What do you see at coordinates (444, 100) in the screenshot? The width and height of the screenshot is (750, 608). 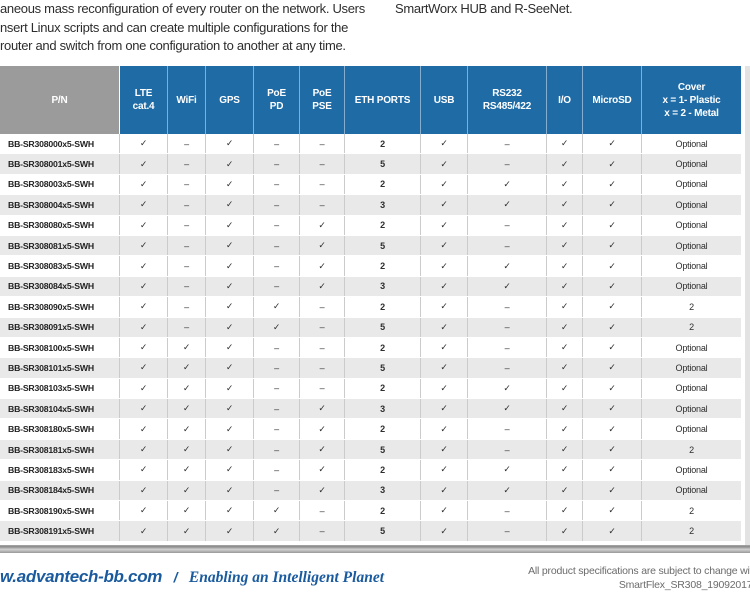 I see `column-header-usb: USB` at bounding box center [444, 100].